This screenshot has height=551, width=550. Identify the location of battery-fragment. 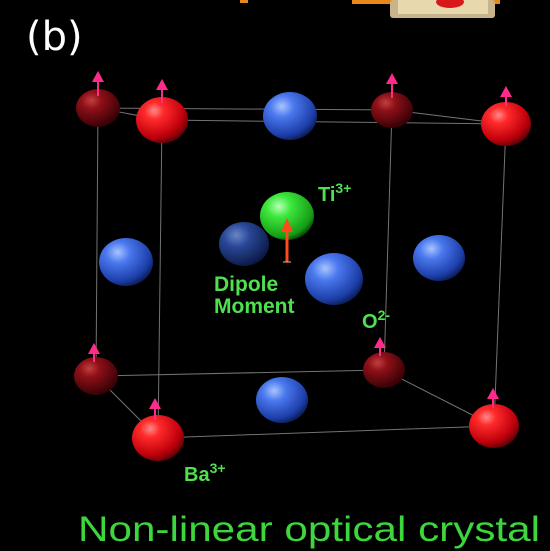
(370, 9).